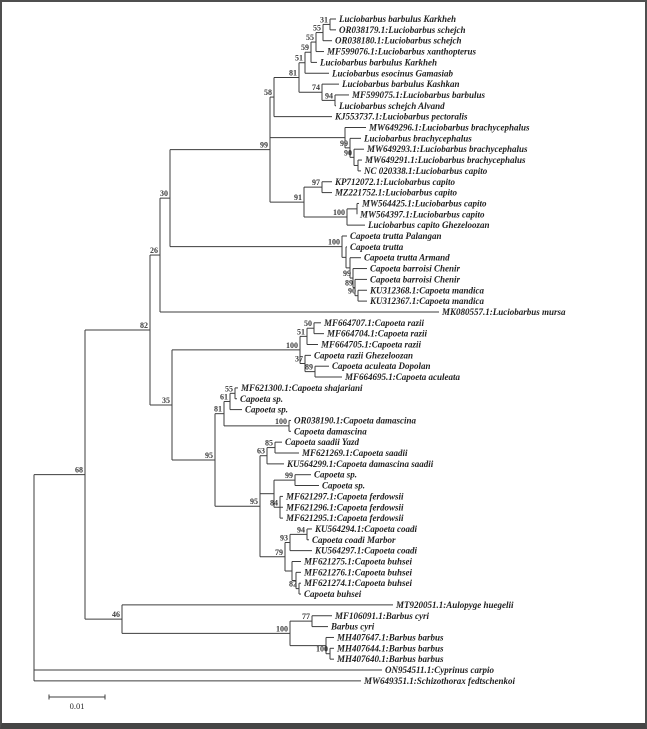 Image resolution: width=647 pixels, height=729 pixels. What do you see at coordinates (377, 334) in the screenshot?
I see `taxon-label: MF664704.1:Capoeta razii` at bounding box center [377, 334].